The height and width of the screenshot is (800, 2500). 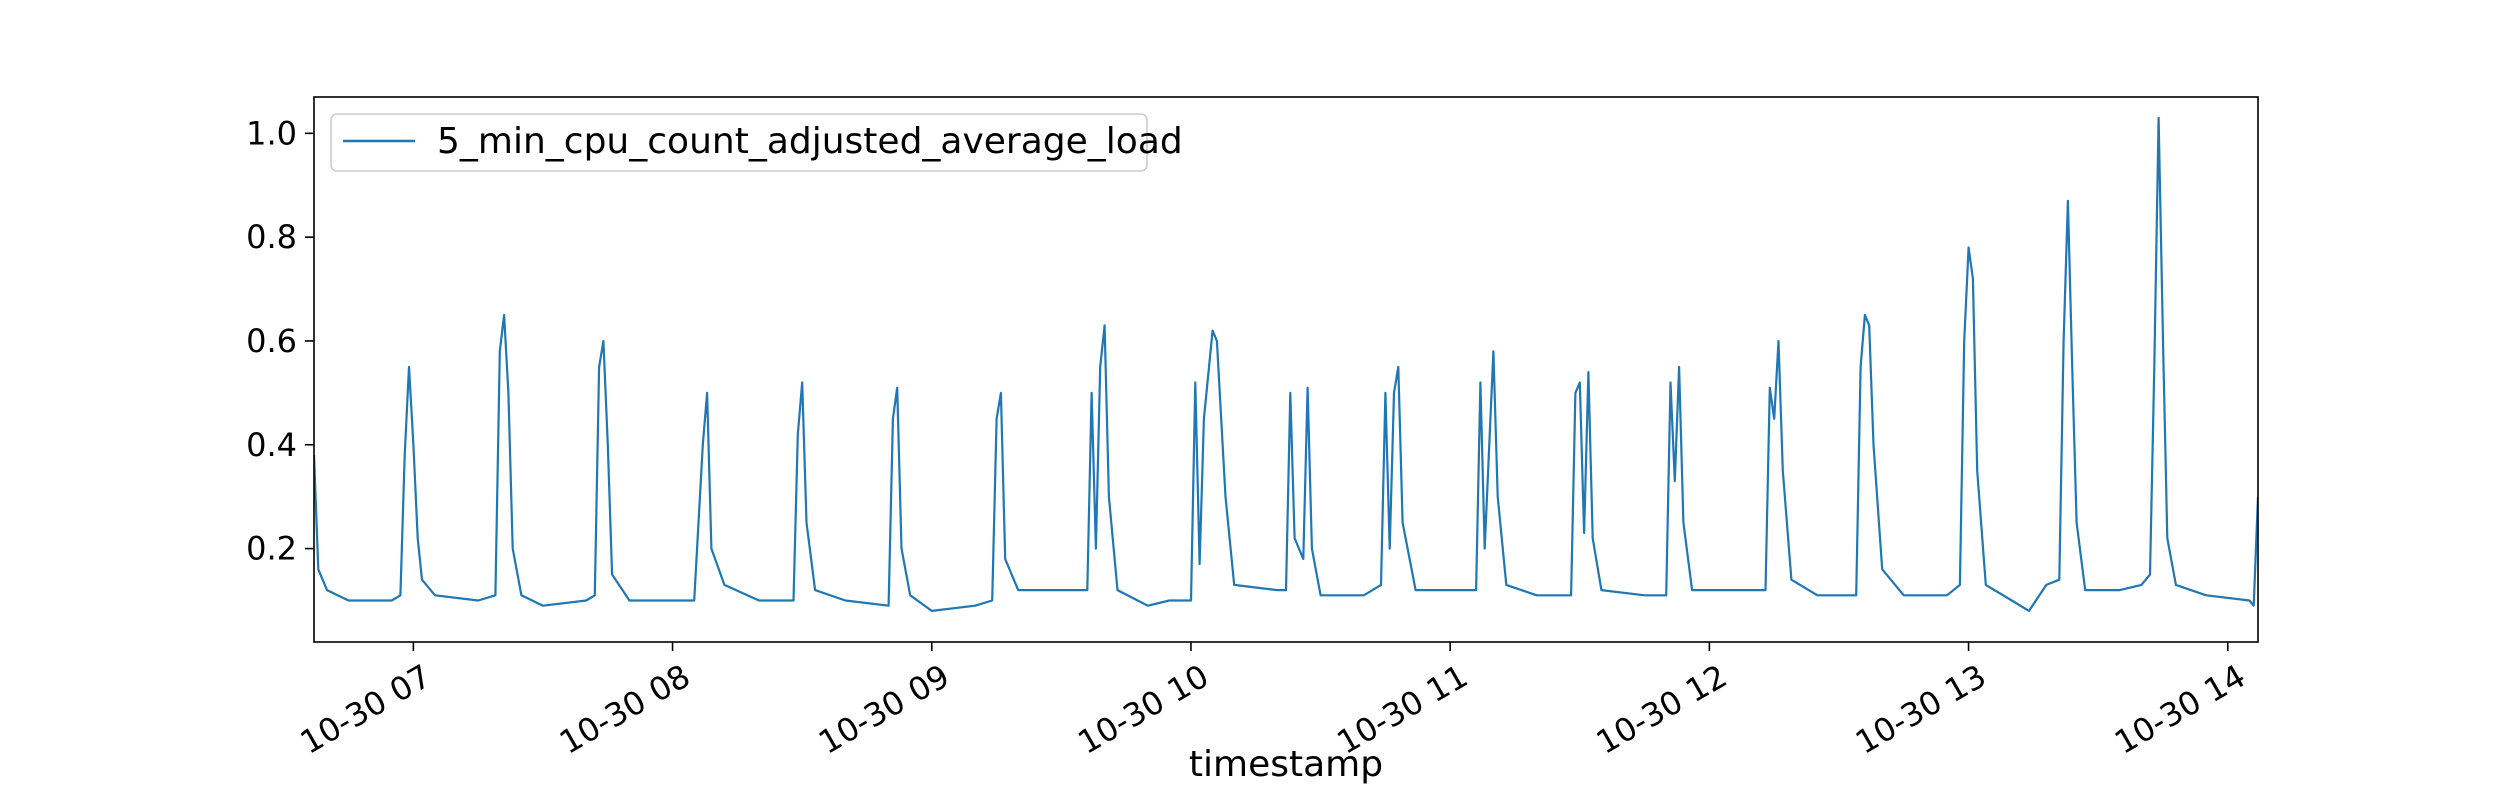 I want to click on x-tick-label: 10-30 07, so click(x=366, y=709).